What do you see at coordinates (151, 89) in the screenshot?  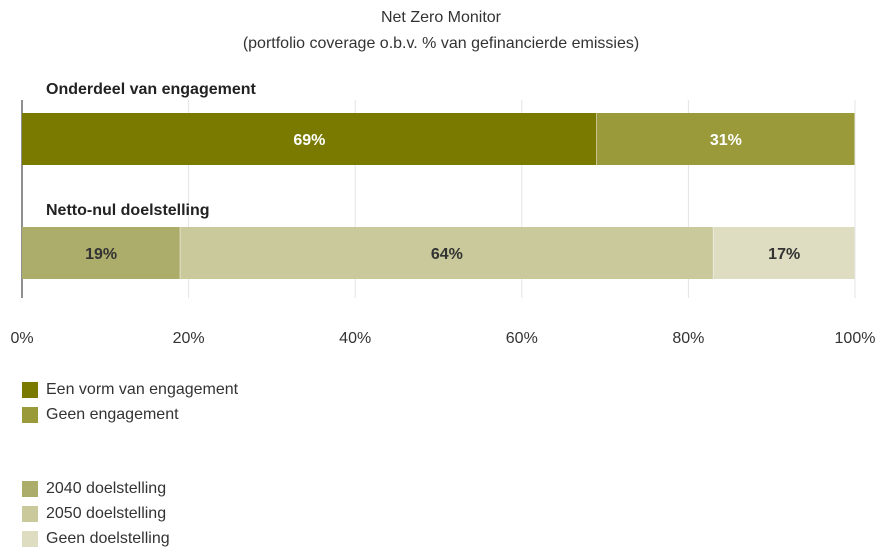 I see `bar-category-label: Onderdeel van engagement` at bounding box center [151, 89].